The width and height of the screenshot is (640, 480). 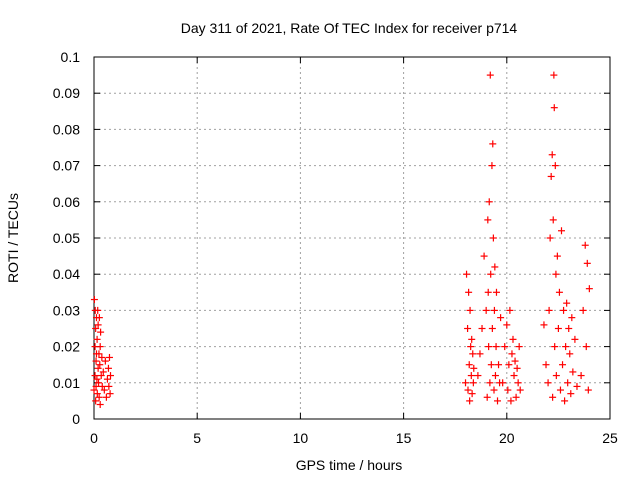 What do you see at coordinates (66, 274) in the screenshot?
I see `y-tick-label: 0.04` at bounding box center [66, 274].